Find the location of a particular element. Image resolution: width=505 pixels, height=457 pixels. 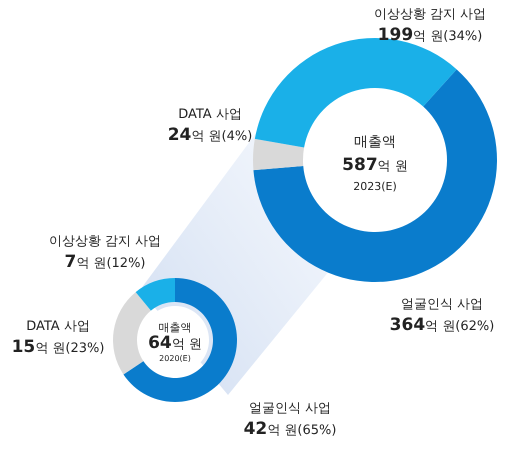

text: 2020(E) is located at coordinates (175, 358).